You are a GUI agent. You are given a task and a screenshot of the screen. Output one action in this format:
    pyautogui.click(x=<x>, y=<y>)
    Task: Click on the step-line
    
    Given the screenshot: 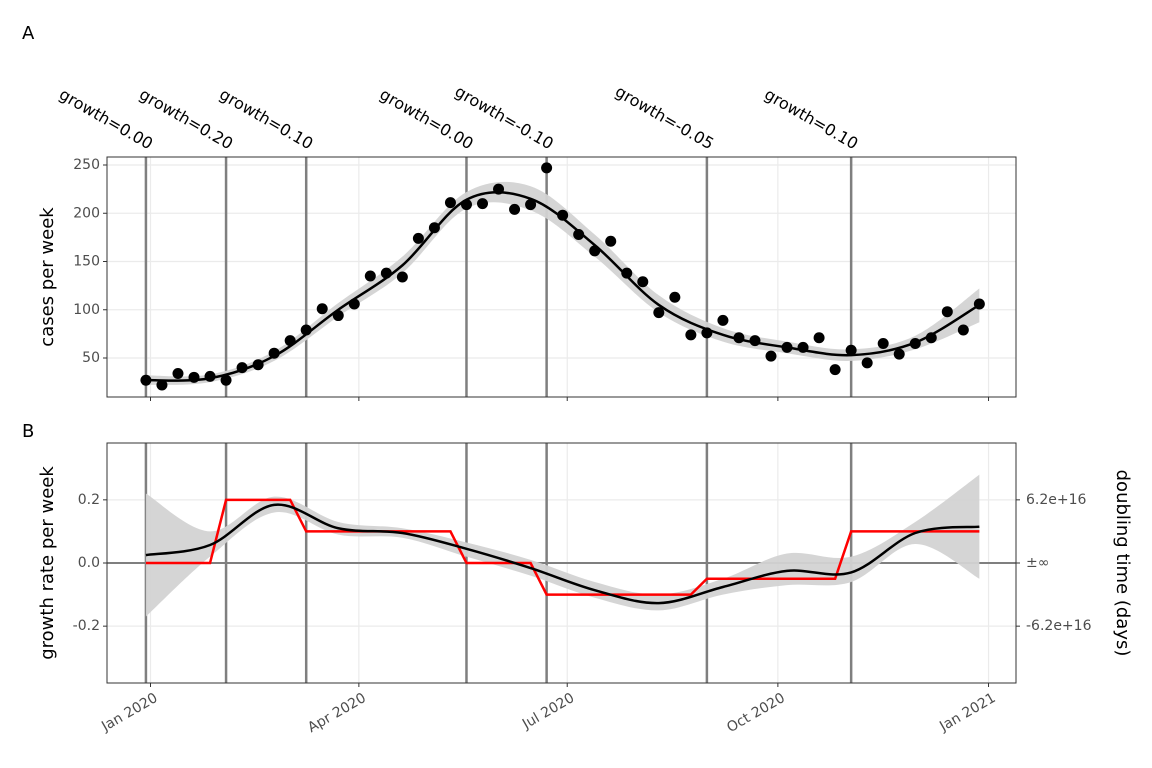 What is the action you would take?
    pyautogui.click(x=562, y=547)
    